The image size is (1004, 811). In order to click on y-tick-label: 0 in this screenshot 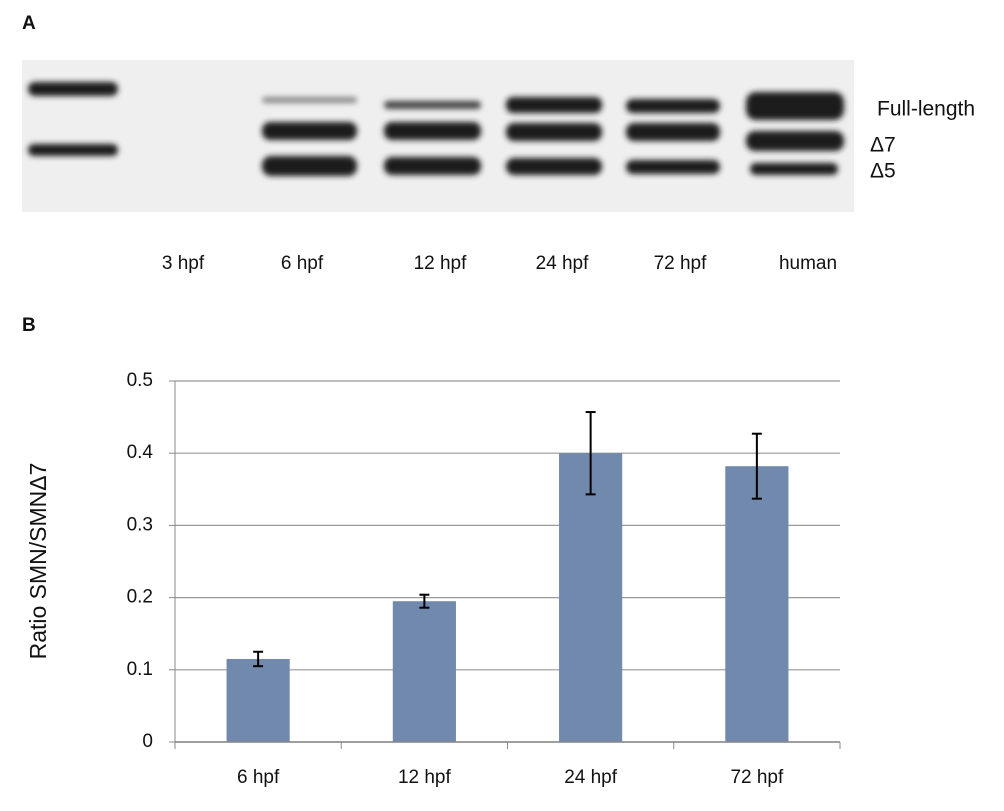, I will do `click(147, 741)`.